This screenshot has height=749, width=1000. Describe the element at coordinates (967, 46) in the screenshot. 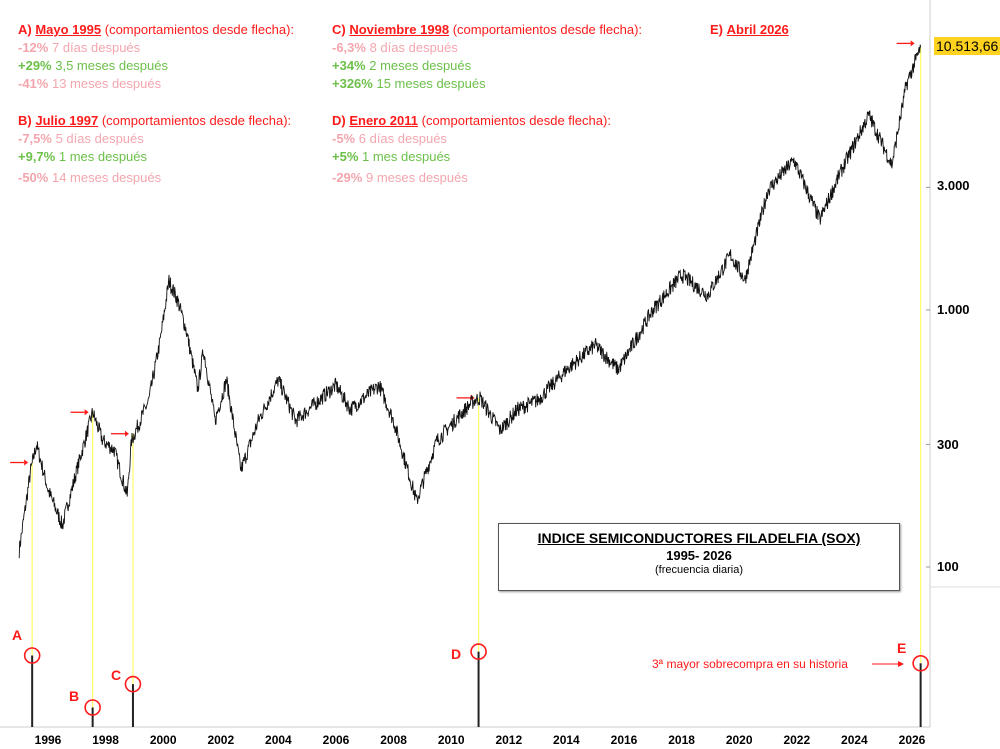

I see `last-price-tag: 10.513,66` at that location.